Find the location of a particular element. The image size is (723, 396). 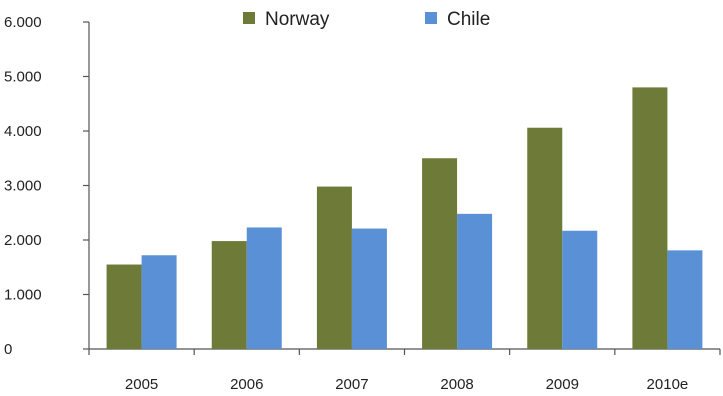

bar-chile-2008 is located at coordinates (475, 281).